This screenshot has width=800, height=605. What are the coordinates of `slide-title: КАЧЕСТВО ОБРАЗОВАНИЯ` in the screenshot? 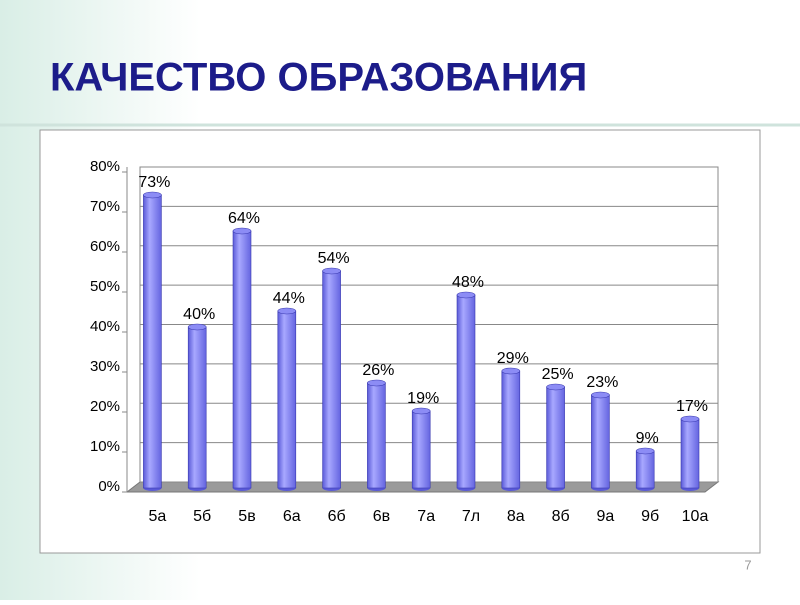 It's located at (318, 78).